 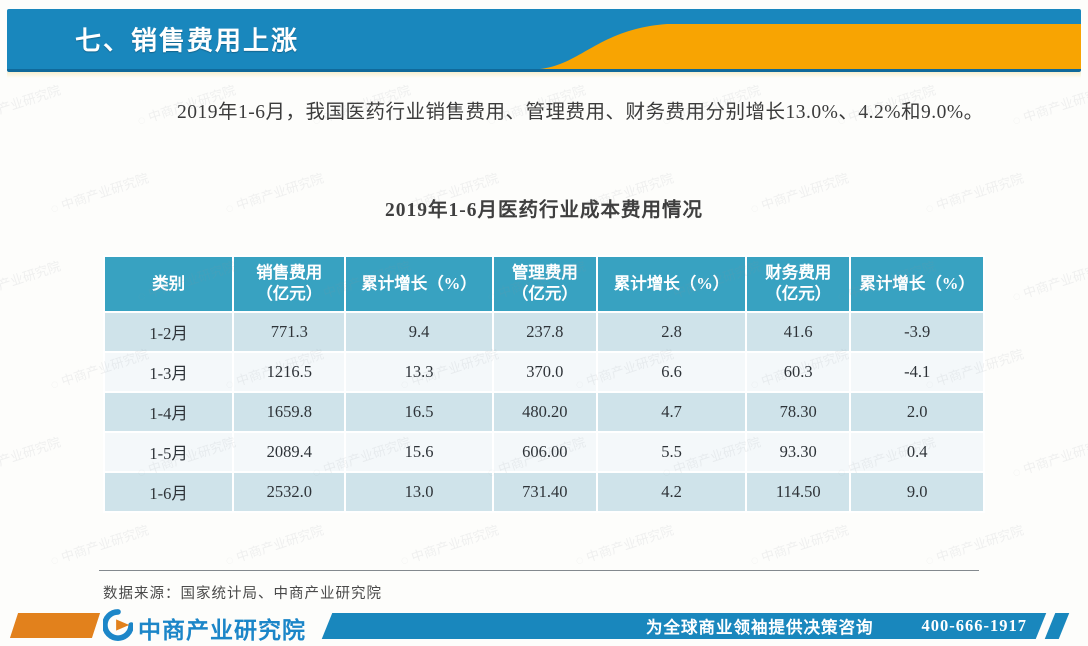 I want to click on table-cell: 1216.5, so click(x=289, y=372).